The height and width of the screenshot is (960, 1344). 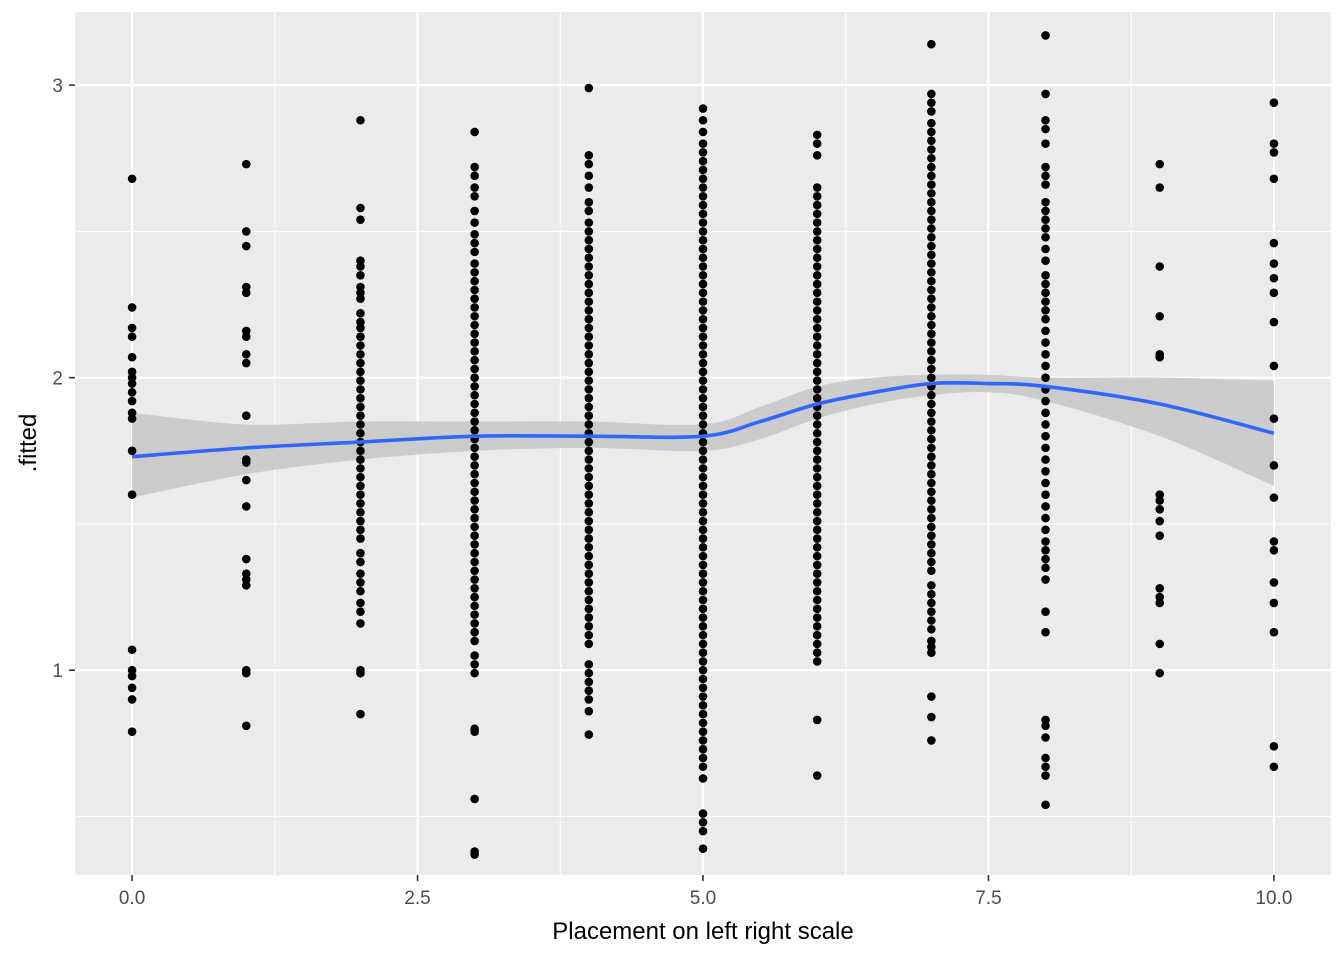 What do you see at coordinates (703, 931) in the screenshot?
I see `x-axis-title: Placement on left right scale` at bounding box center [703, 931].